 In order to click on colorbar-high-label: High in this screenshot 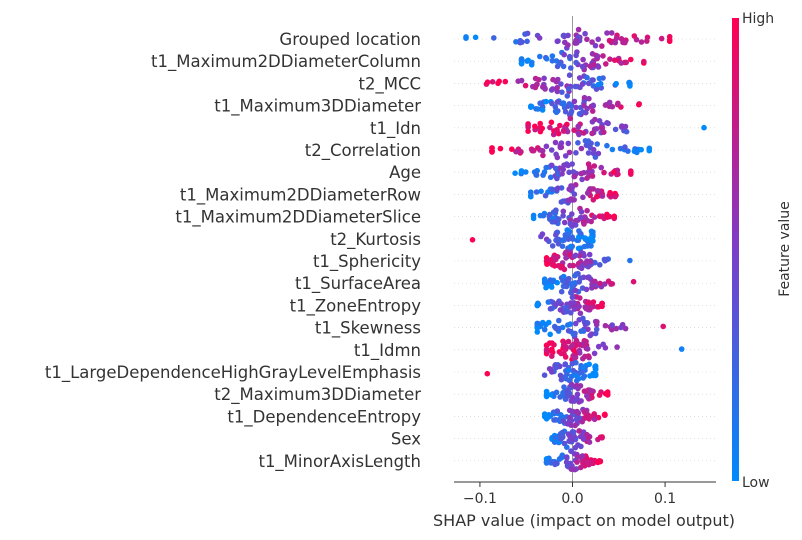, I will do `click(758, 19)`.